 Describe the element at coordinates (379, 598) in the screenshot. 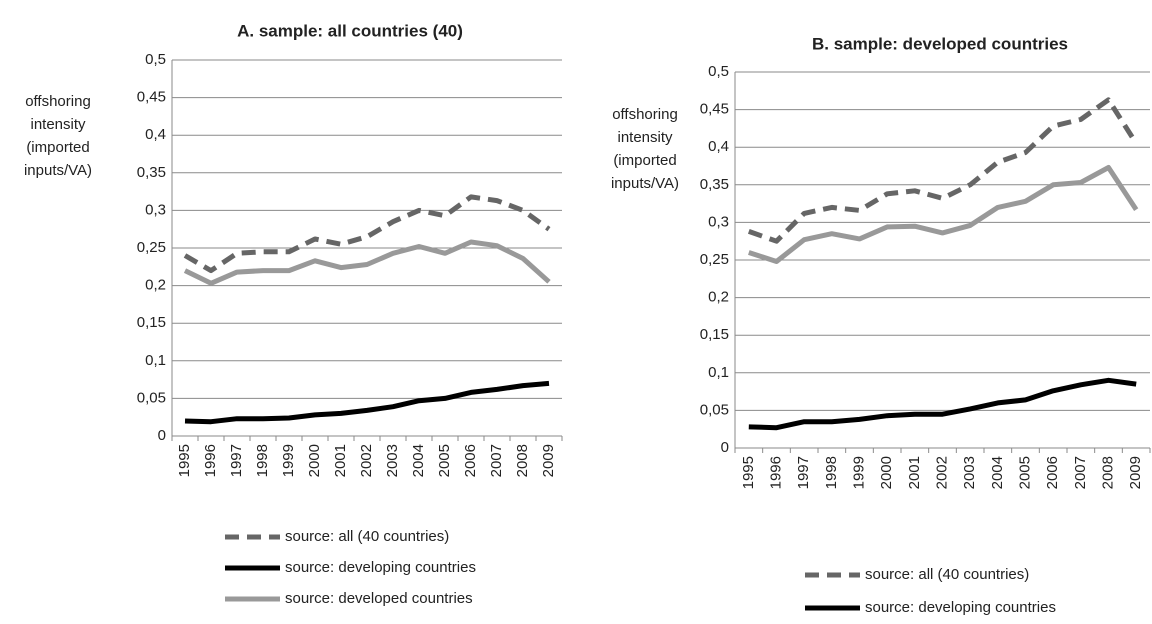

I see `legend-label: source: developed countries` at that location.